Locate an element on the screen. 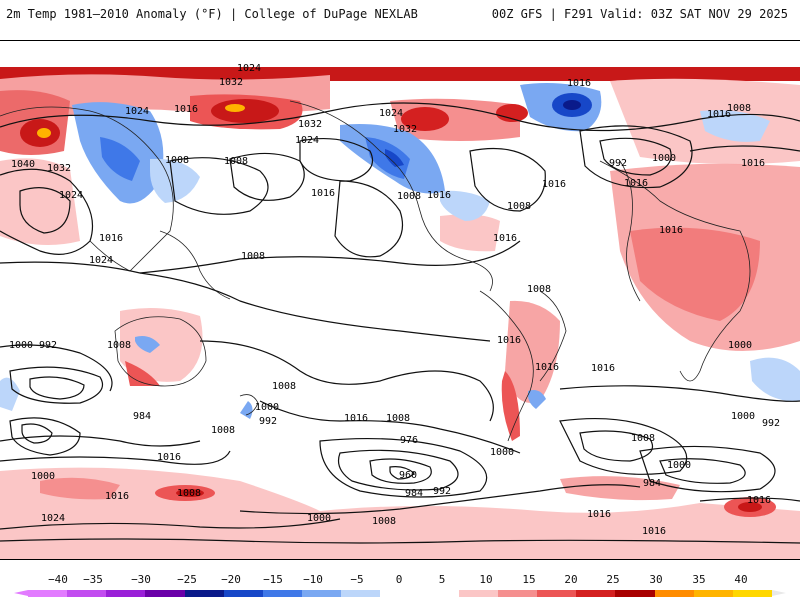 The height and width of the screenshot is (600, 800). colorbar-scale is located at coordinates (400, 593).